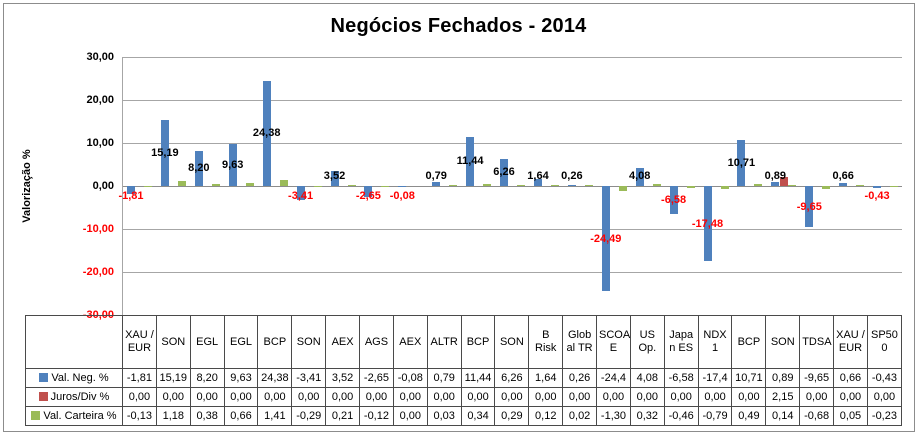  I want to click on bar-series3-cat8, so click(385, 186).